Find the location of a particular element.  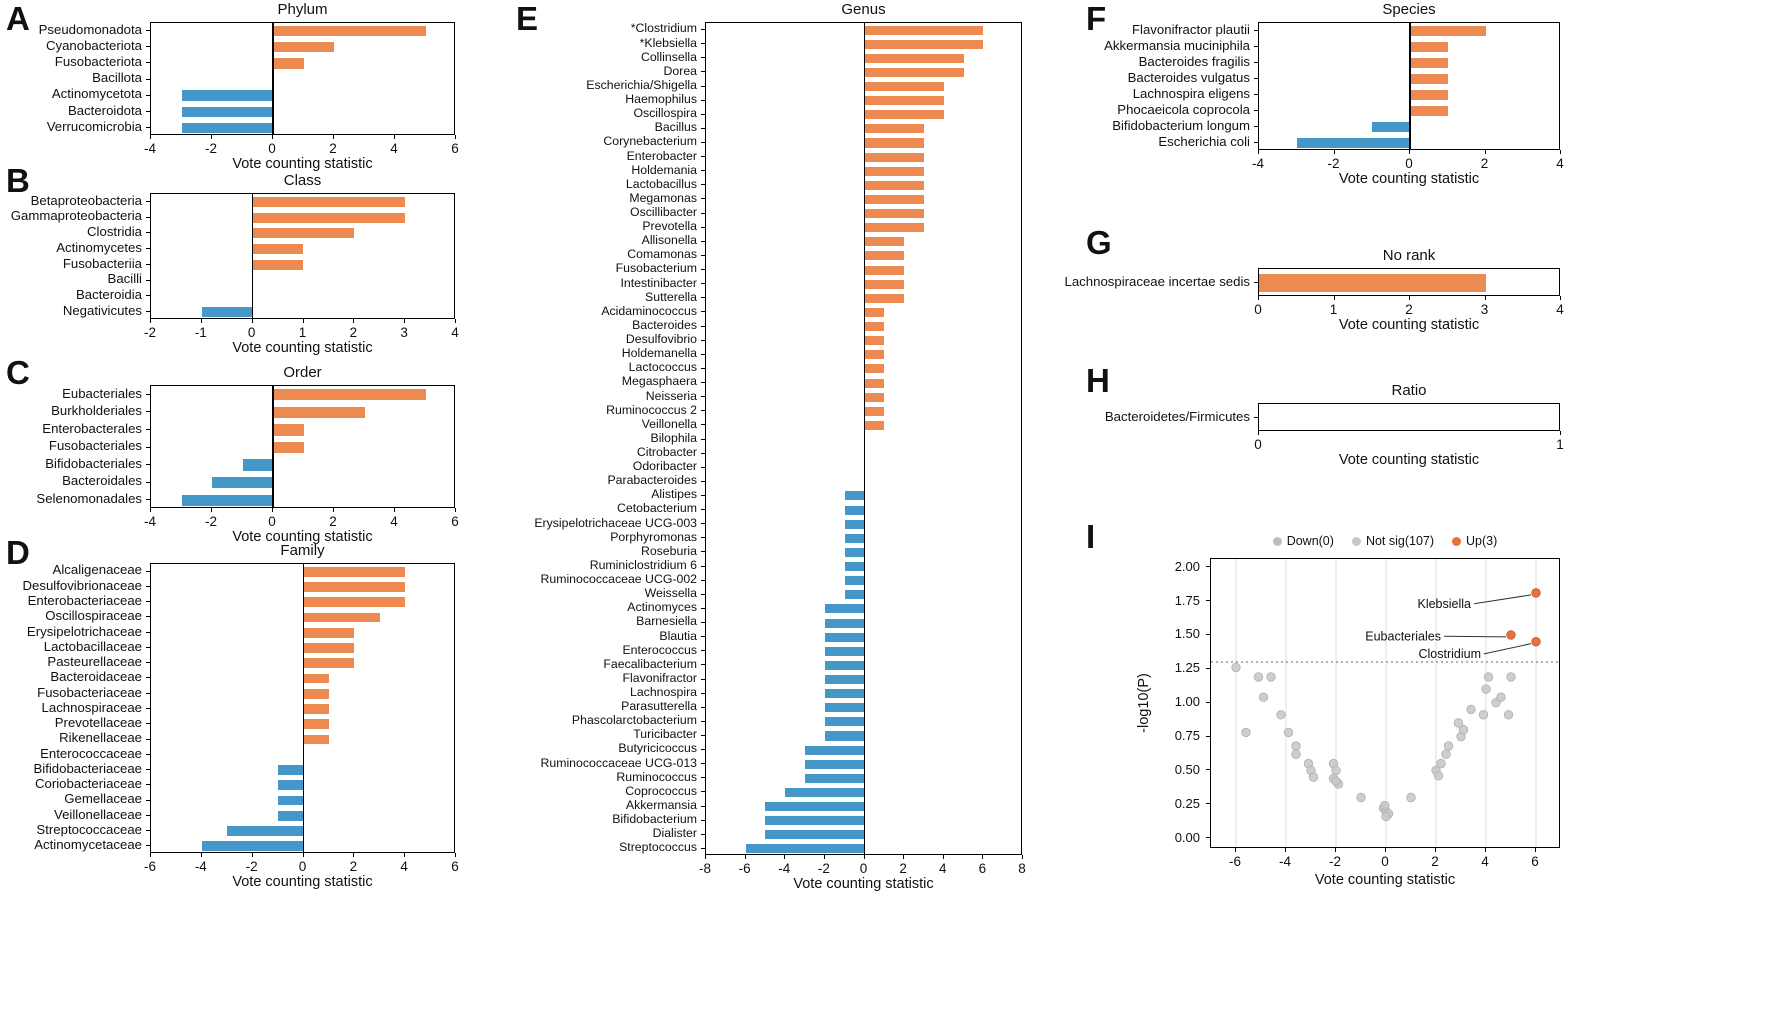

y-tick-label: 0.00 is located at coordinates (1187, 837).